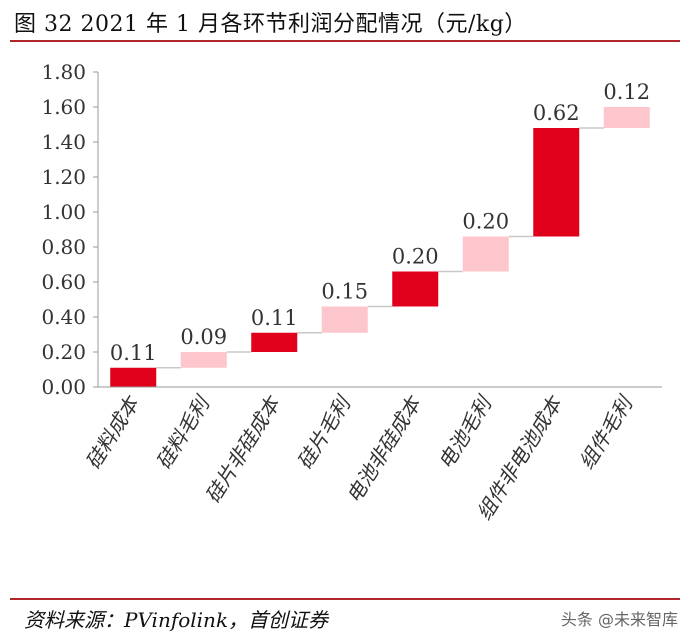 The width and height of the screenshot is (690, 639). Describe the element at coordinates (63, 72) in the screenshot. I see `y-tick-label: 1.80` at that location.